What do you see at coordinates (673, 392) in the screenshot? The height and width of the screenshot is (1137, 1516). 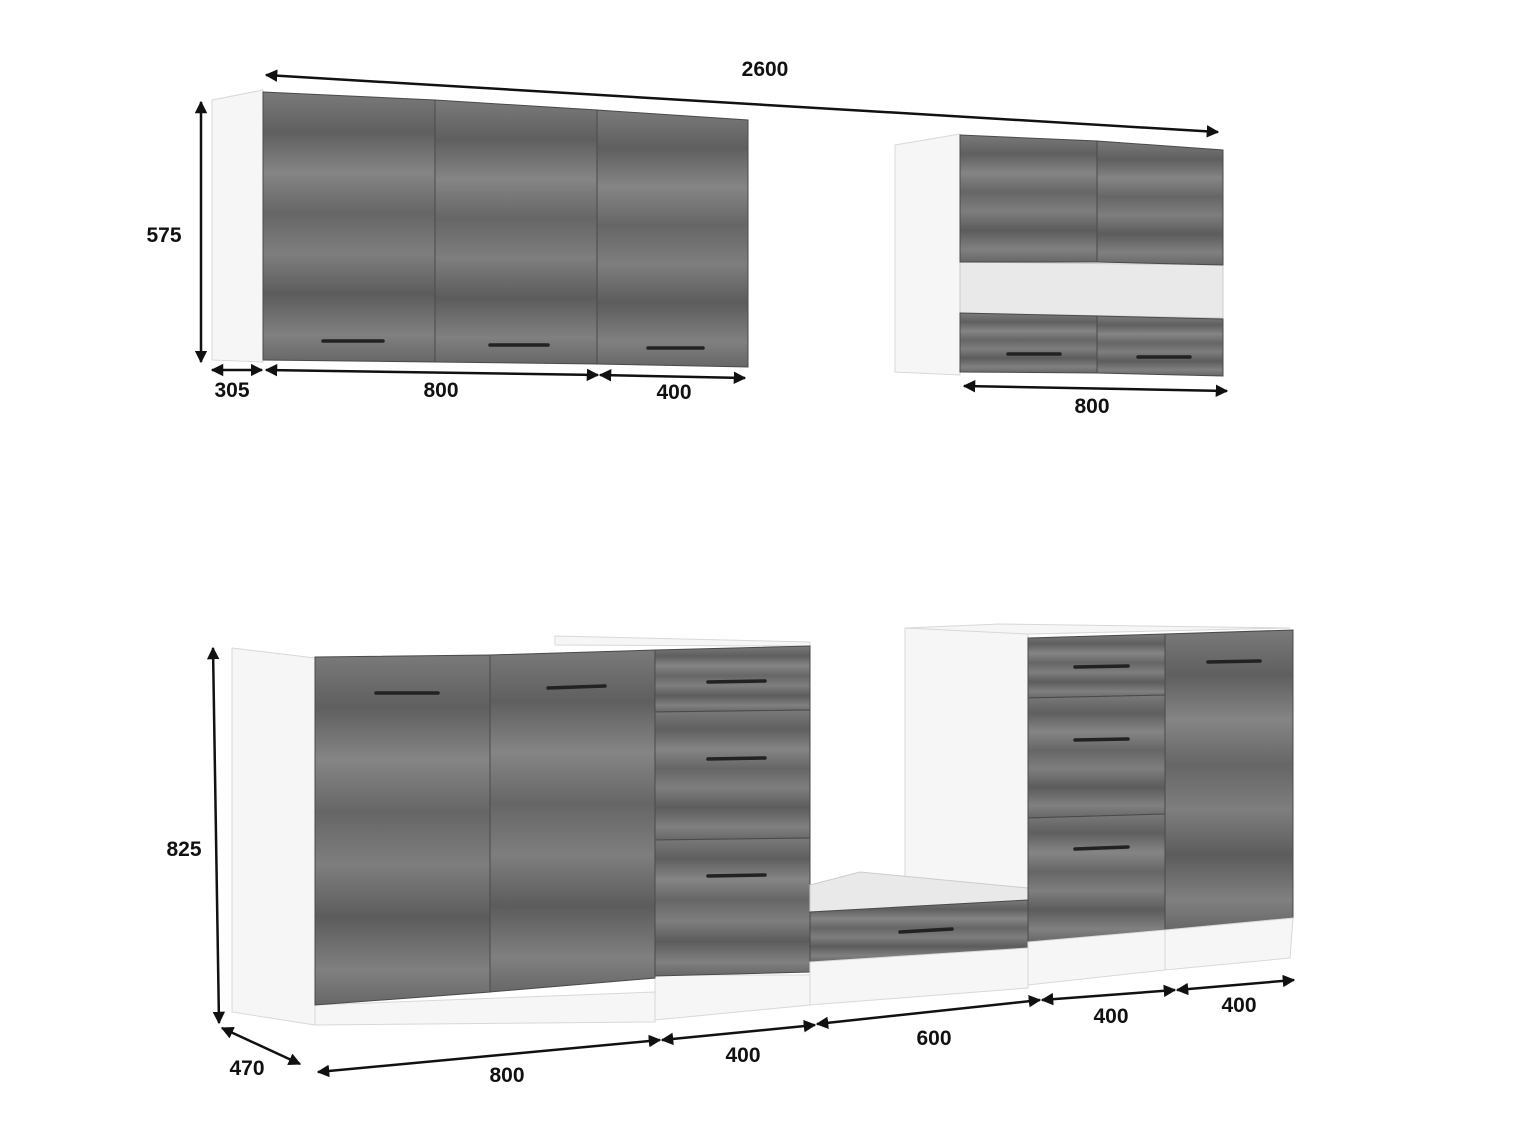 I see `dimension-label-upper-width: 400` at bounding box center [673, 392].